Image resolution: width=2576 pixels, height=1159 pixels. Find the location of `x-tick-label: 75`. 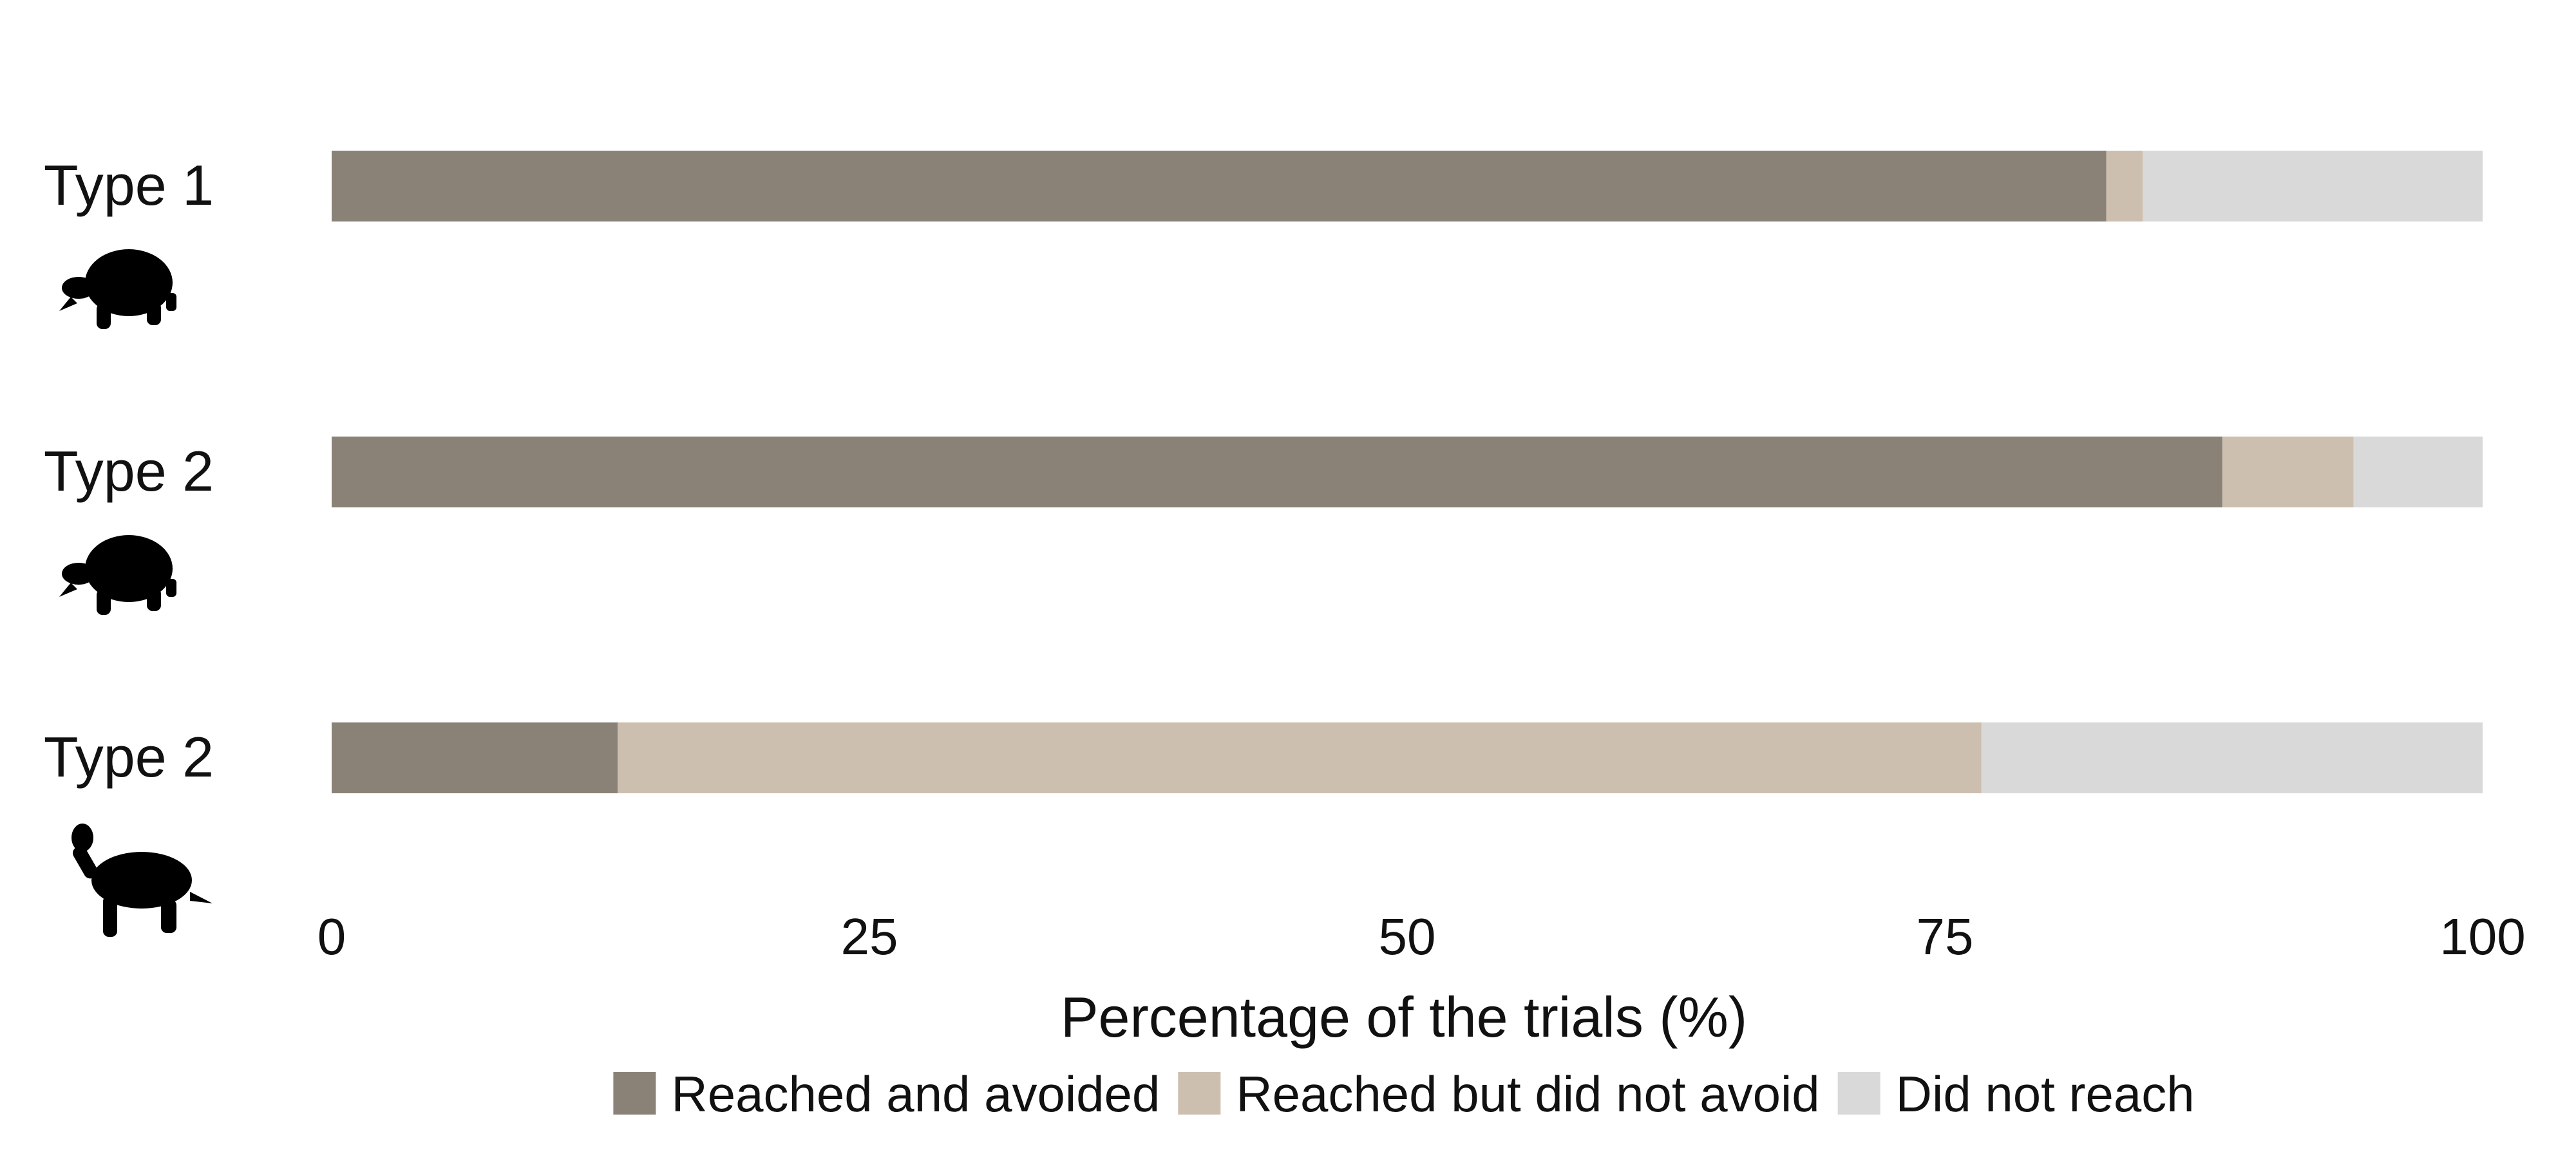

x-tick-label: 75 is located at coordinates (1946, 936).